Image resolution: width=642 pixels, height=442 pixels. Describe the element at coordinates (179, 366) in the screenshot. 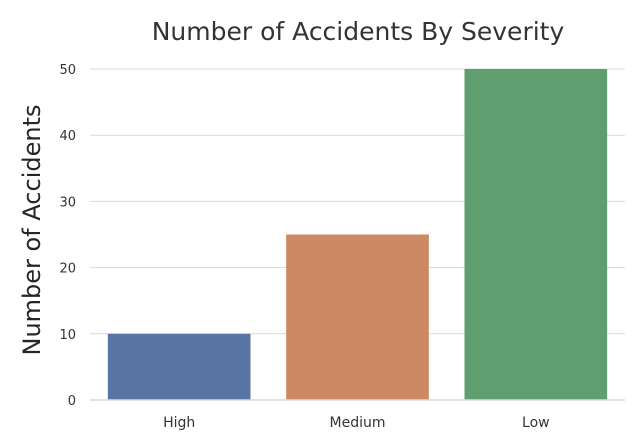

I see `bar-high` at that location.